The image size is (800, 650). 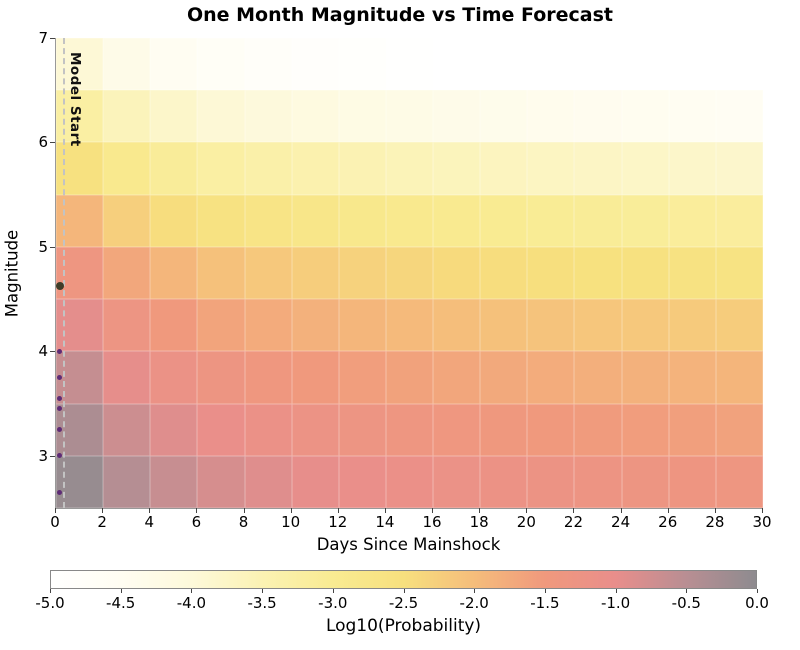 What do you see at coordinates (432, 522) in the screenshot?
I see `x-tick-label: 16` at bounding box center [432, 522].